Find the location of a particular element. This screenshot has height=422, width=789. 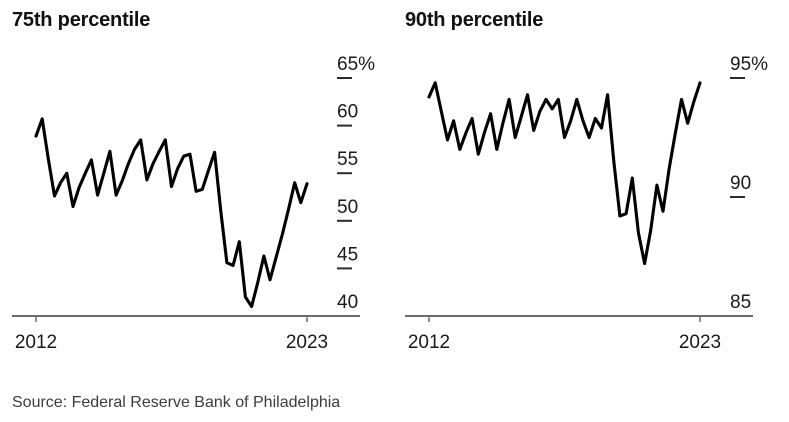

y-tick-label: 40 is located at coordinates (347, 302).